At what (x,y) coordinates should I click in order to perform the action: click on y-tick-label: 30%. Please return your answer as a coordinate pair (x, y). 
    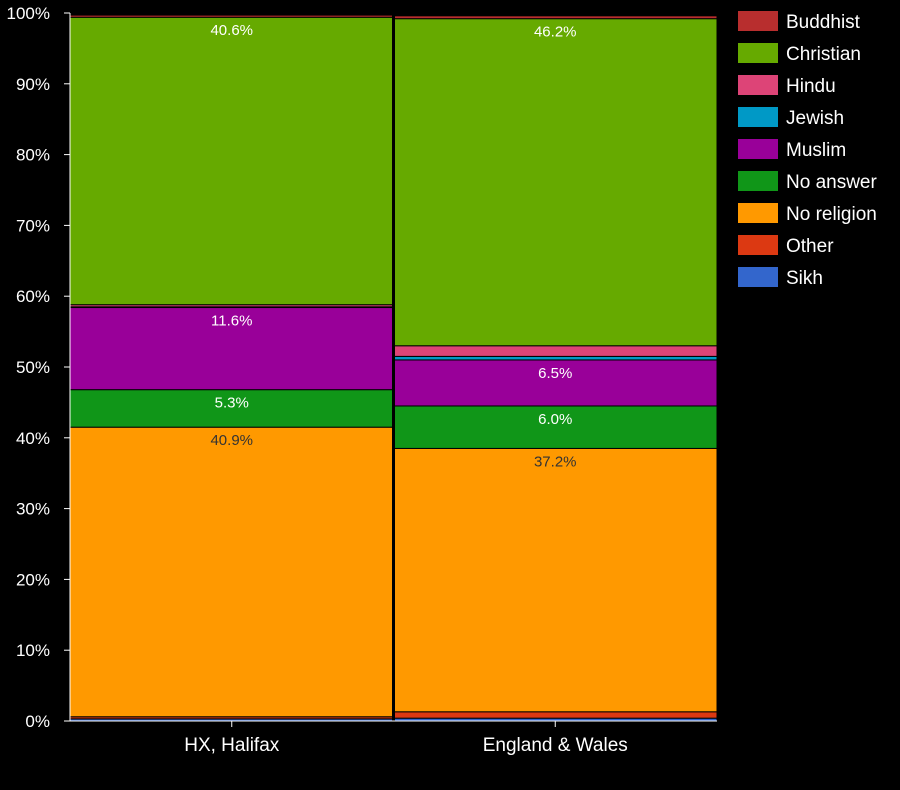
    Looking at the image, I should click on (33, 509).